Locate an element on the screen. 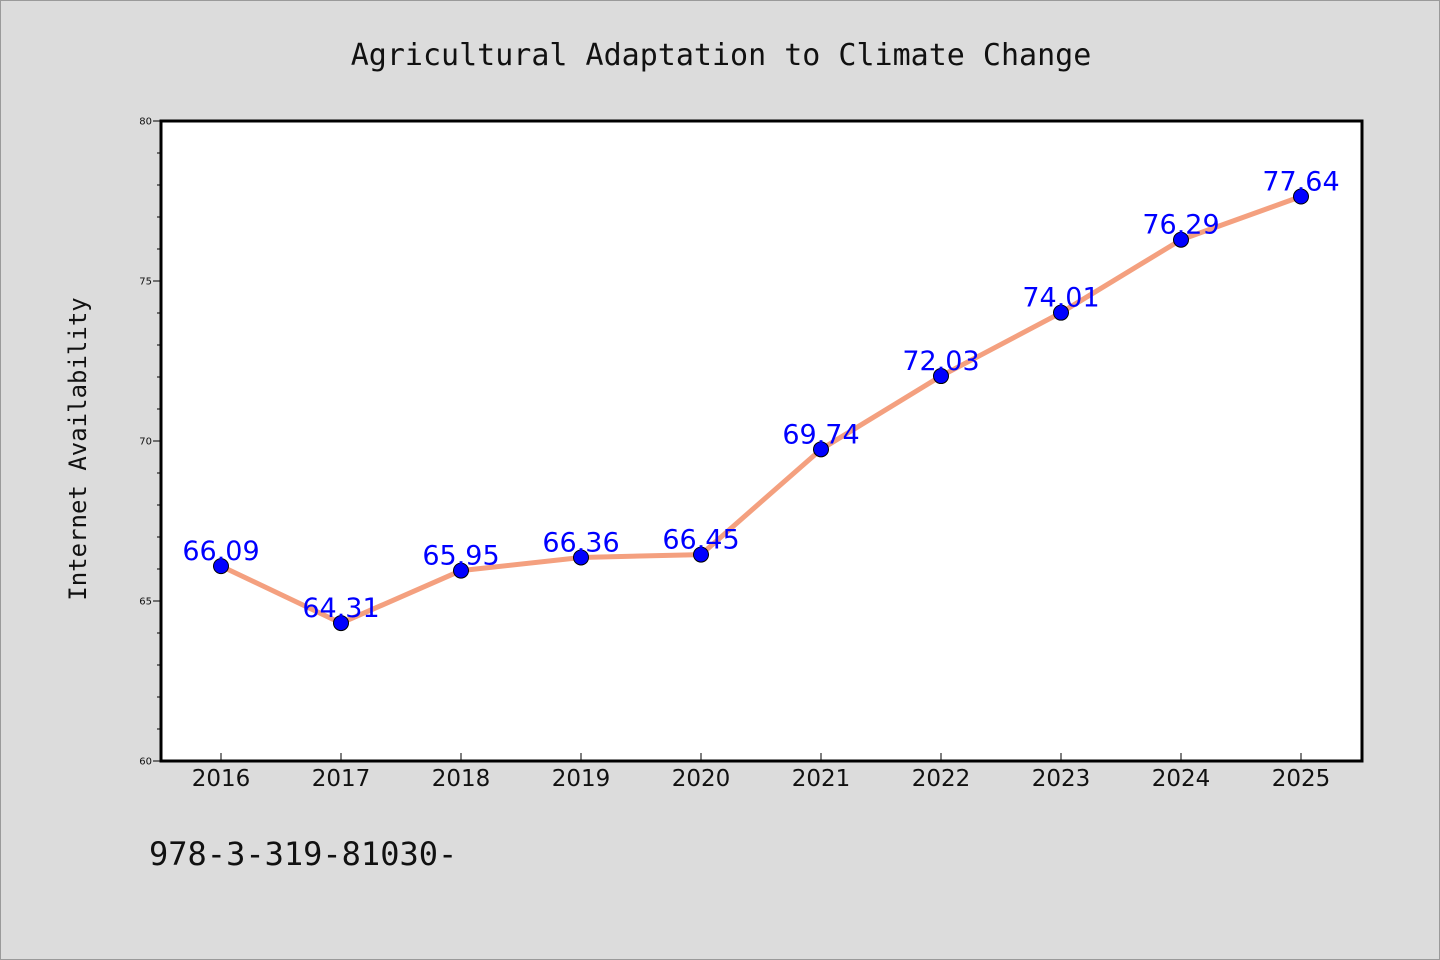 The height and width of the screenshot is (960, 1440). data-label: 66.45 is located at coordinates (700, 540).